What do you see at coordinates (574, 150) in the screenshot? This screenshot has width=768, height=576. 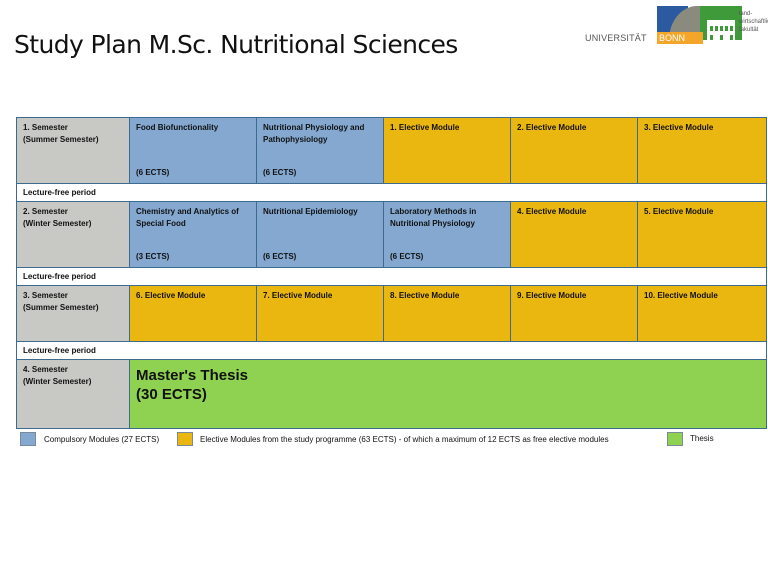 I see `elective-module-cell: 2. Elective Module` at bounding box center [574, 150].